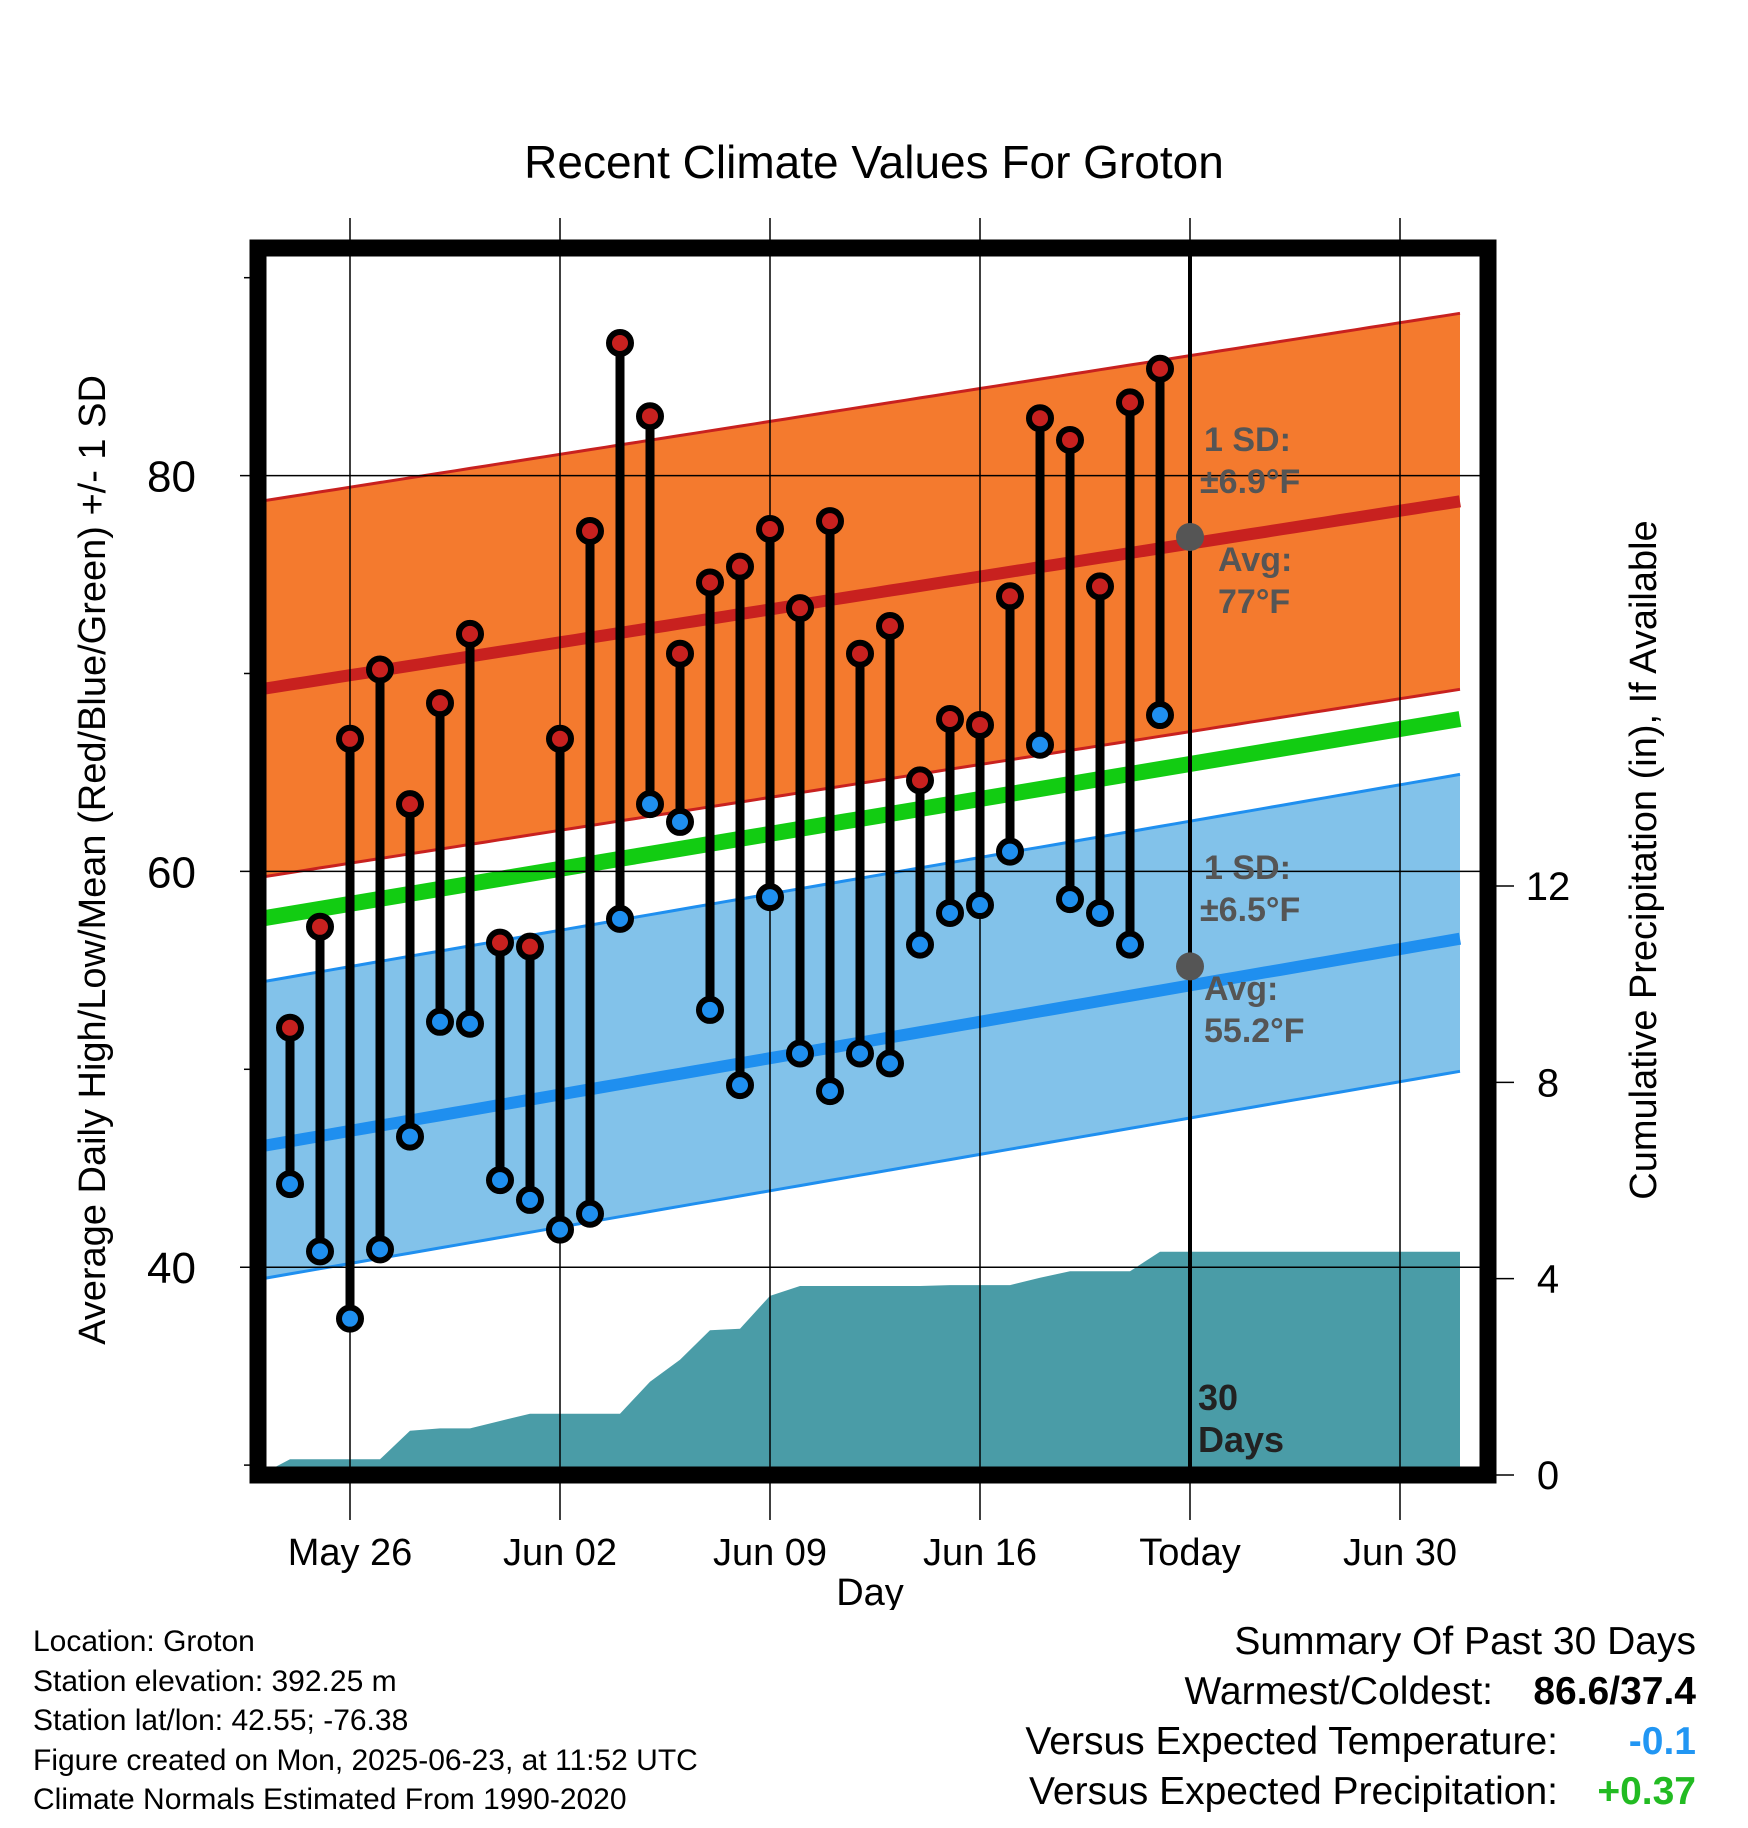  I want to click on chart-title: Recent Climate Values For Groton, so click(874, 162).